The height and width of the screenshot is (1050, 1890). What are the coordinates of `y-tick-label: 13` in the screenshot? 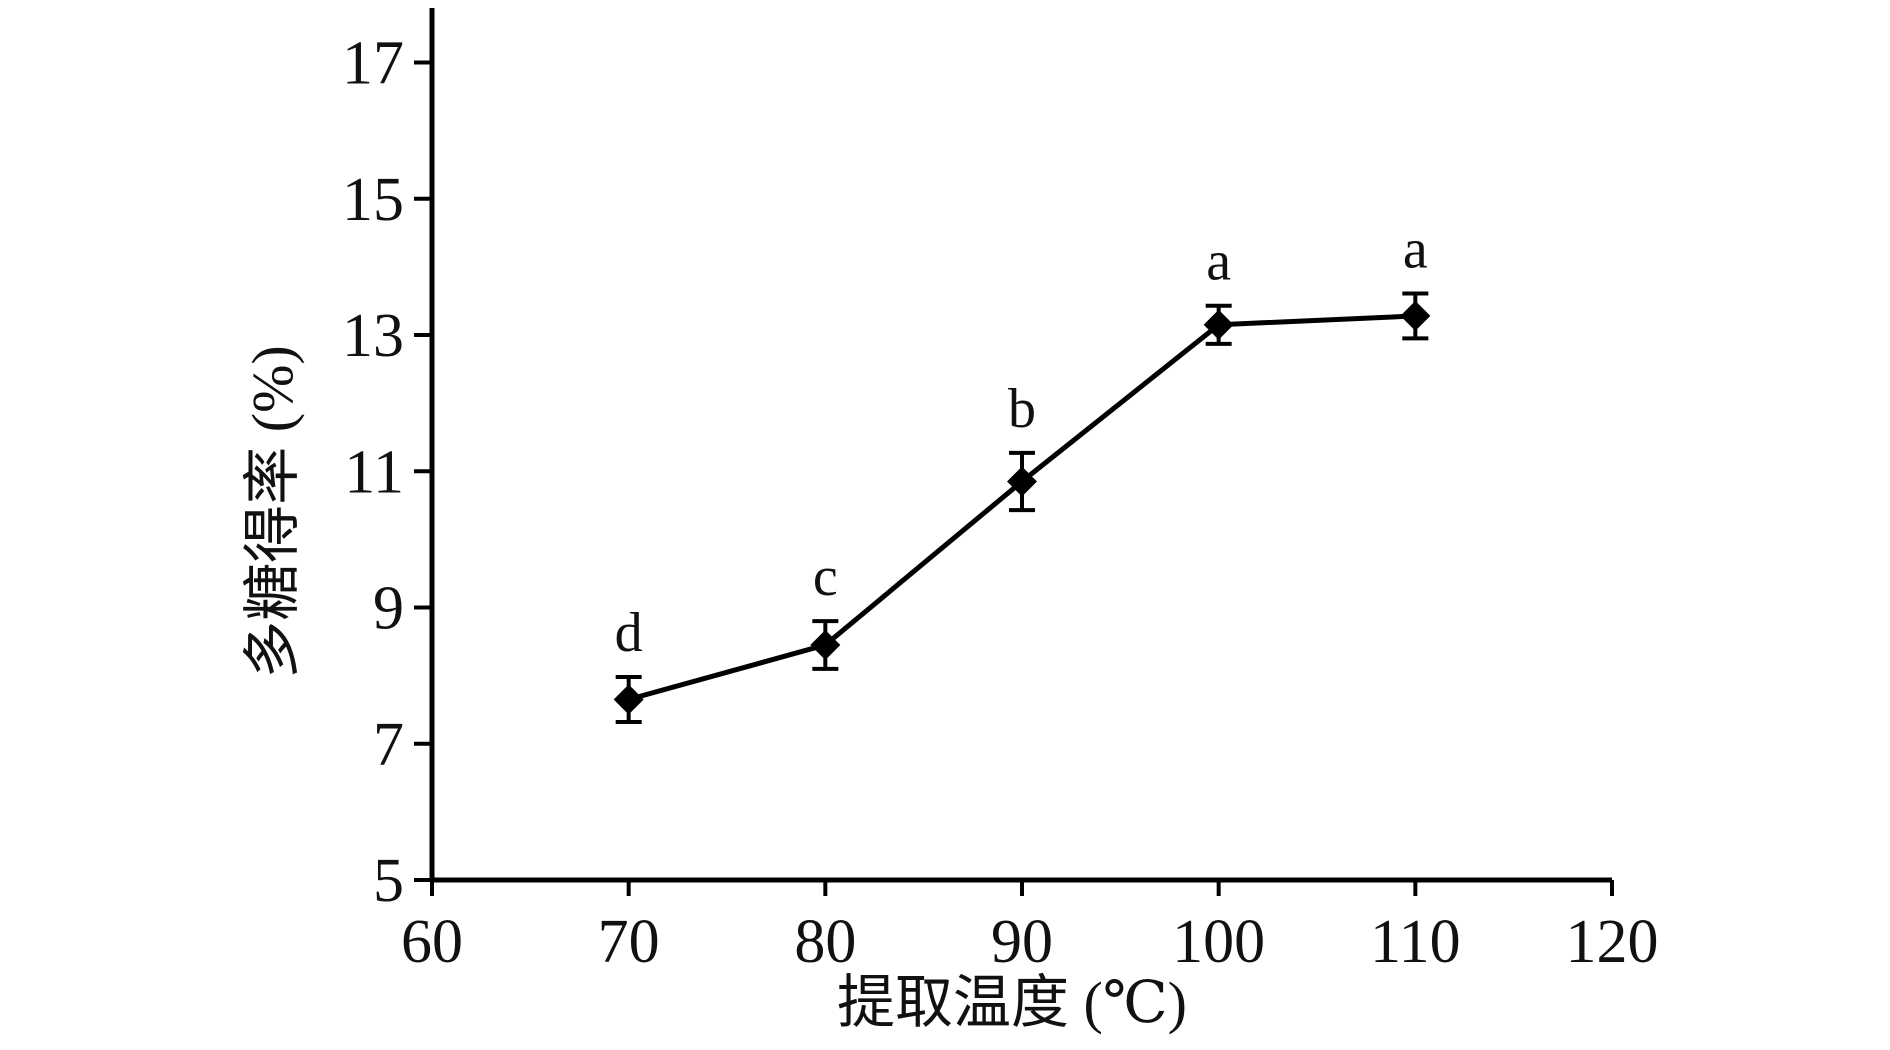 It's located at (373, 336).